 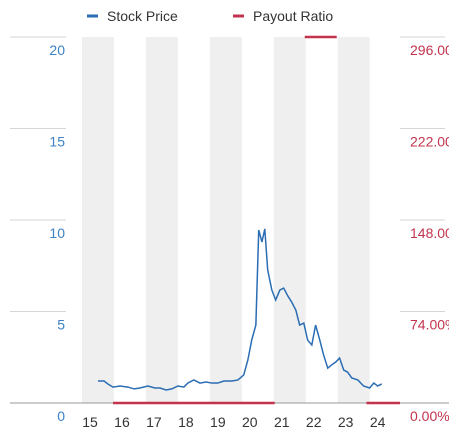 What do you see at coordinates (90, 422) in the screenshot?
I see `x-tick-label: 15` at bounding box center [90, 422].